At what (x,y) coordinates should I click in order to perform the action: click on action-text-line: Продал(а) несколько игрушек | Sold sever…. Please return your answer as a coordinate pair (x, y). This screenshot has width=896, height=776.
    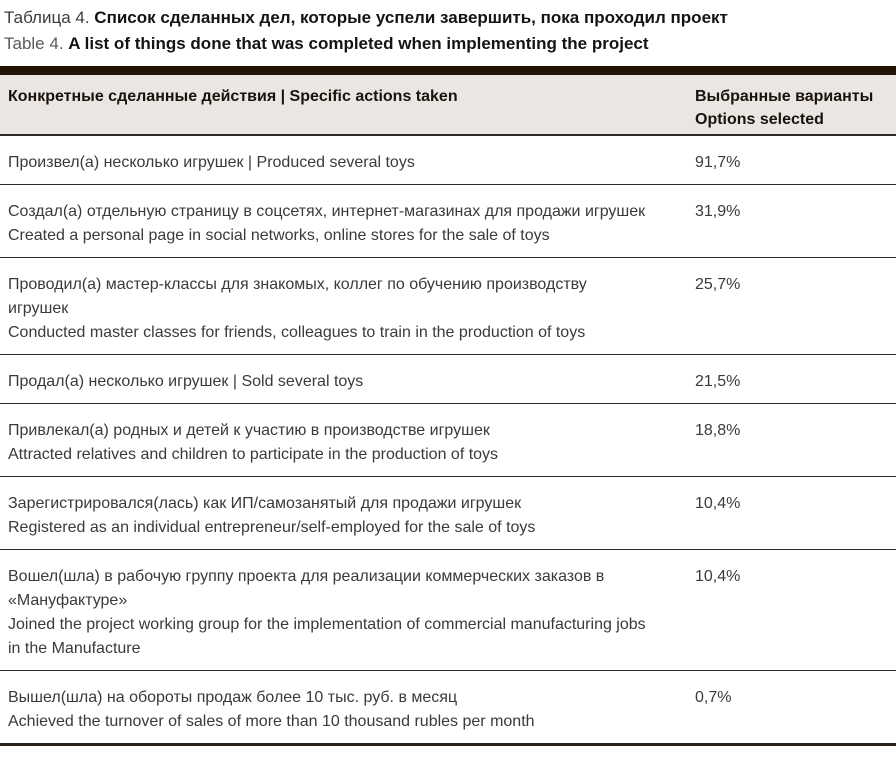
    Looking at the image, I should click on (186, 381).